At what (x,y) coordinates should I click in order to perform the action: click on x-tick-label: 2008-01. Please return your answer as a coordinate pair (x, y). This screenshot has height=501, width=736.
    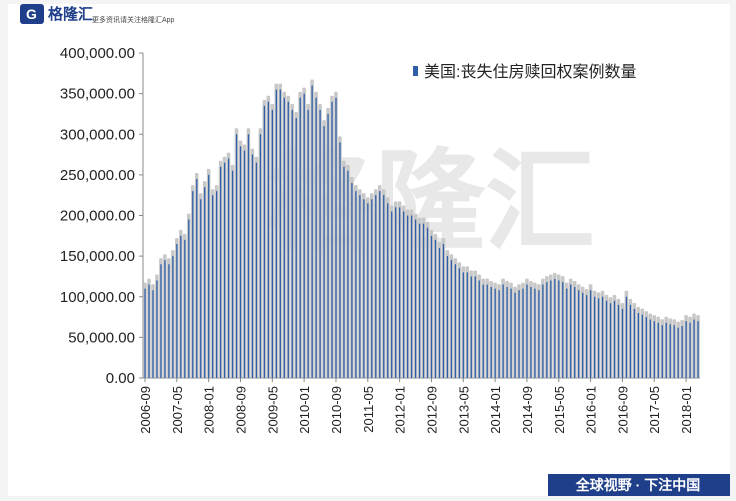
    Looking at the image, I should click on (209, 410).